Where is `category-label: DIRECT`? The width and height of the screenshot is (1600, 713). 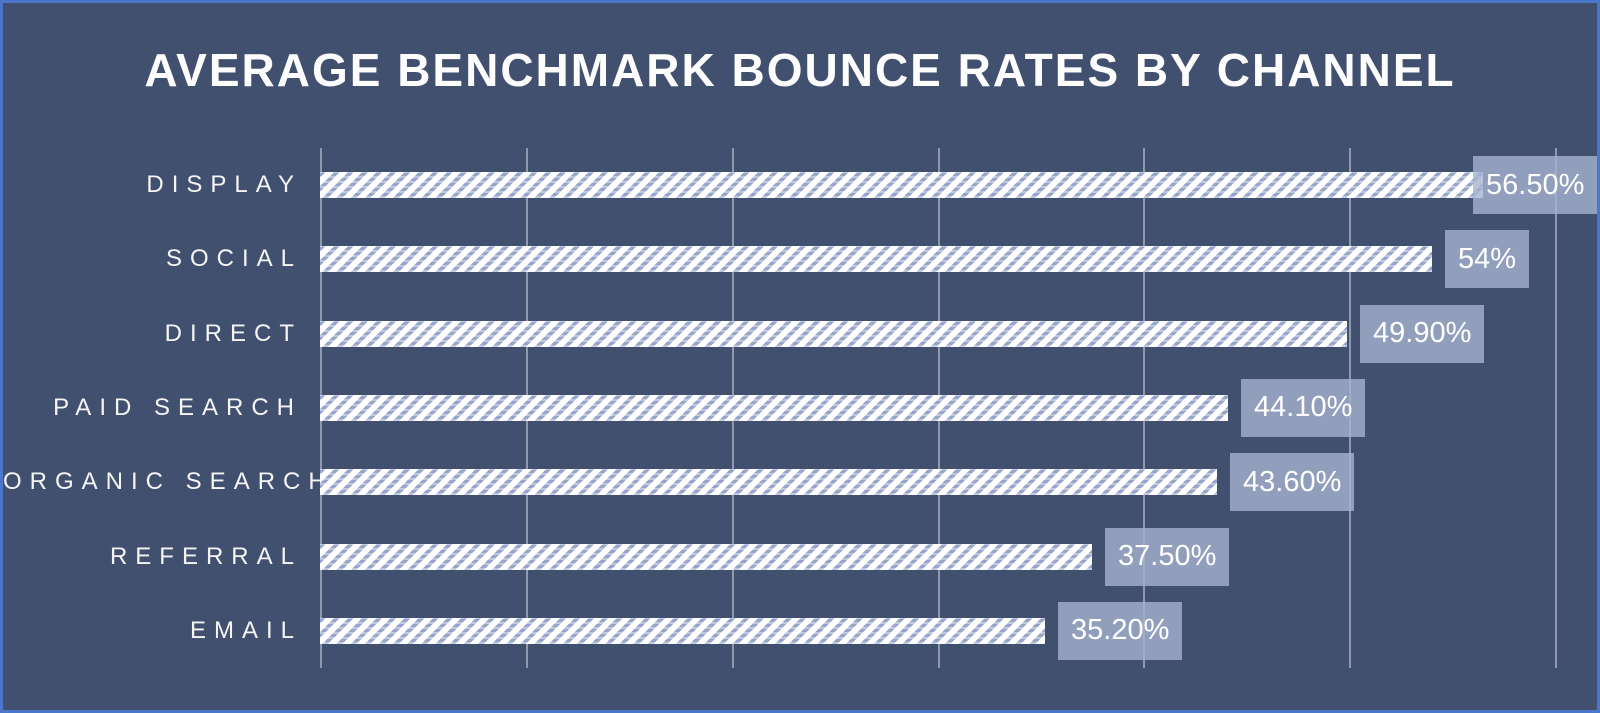 category-label: DIRECT is located at coordinates (233, 333).